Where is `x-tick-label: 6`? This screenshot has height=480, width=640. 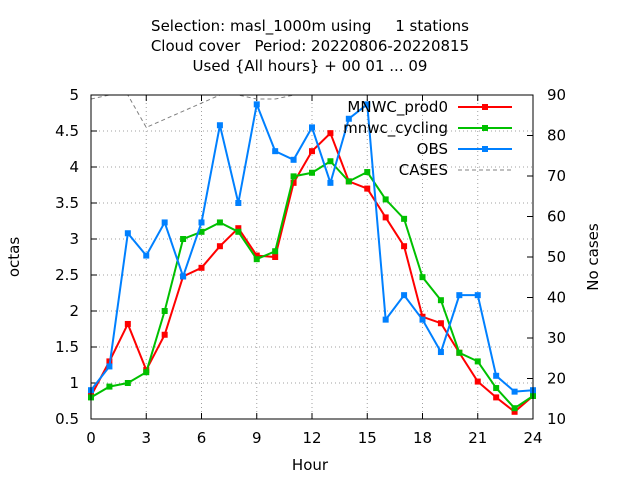 x-tick-label: 6 is located at coordinates (202, 438).